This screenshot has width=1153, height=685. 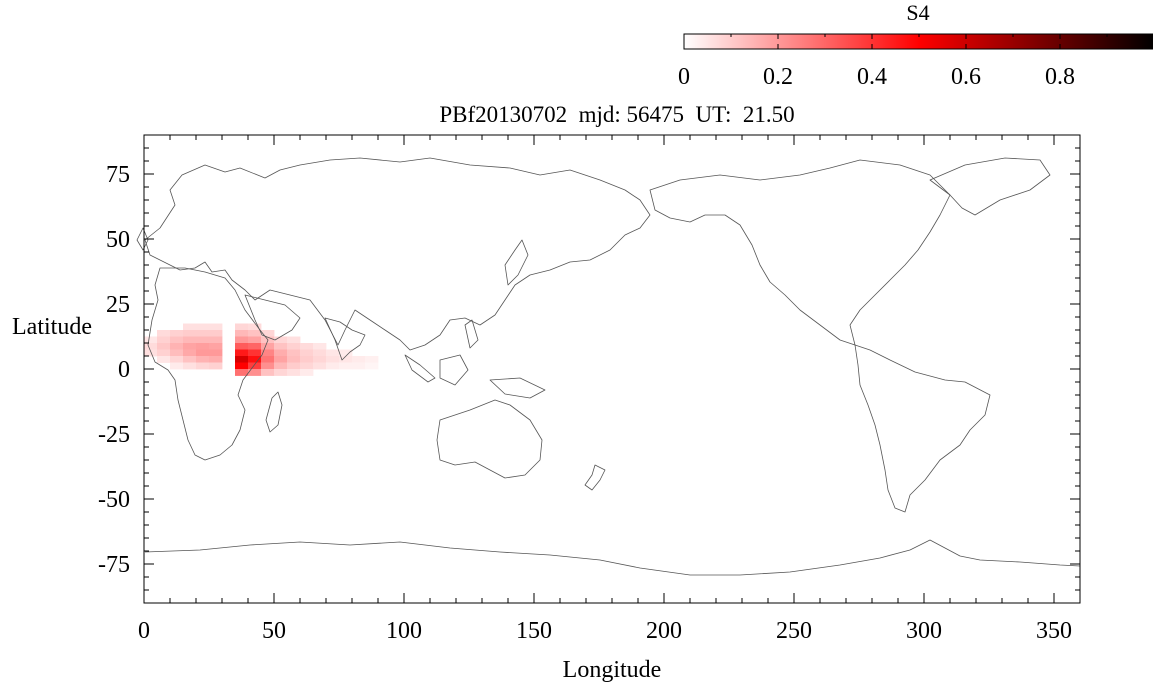 What do you see at coordinates (1054, 631) in the screenshot?
I see `x-tick-label: 350` at bounding box center [1054, 631].